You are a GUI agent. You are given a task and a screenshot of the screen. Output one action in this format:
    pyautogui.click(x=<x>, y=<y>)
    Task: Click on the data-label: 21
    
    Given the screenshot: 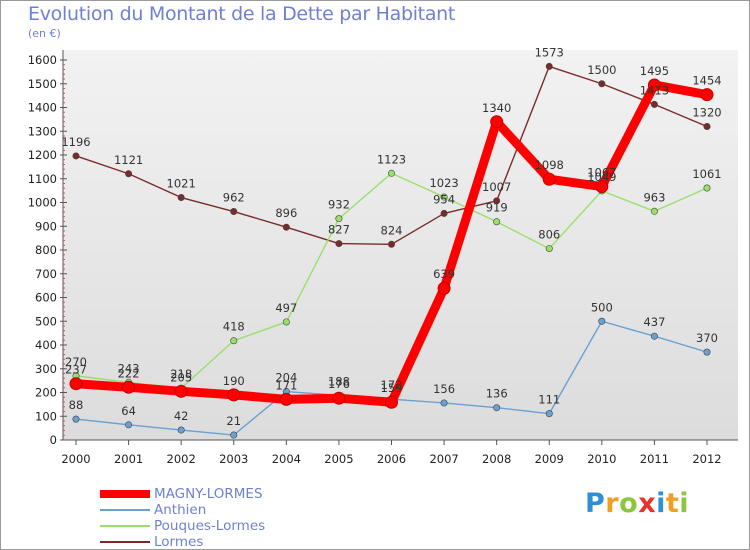 What is the action you would take?
    pyautogui.click(x=233, y=421)
    